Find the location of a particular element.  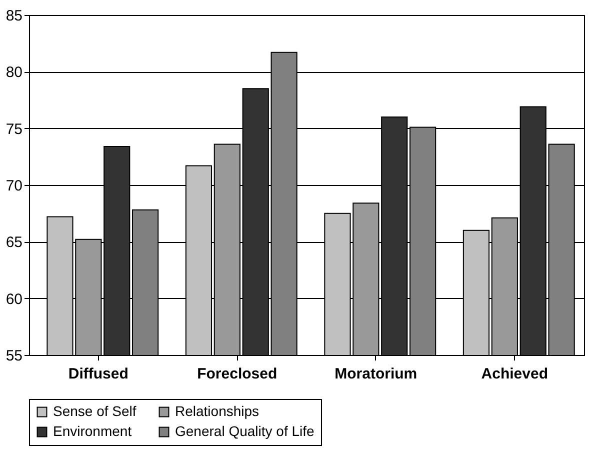

y-tick-label: 75 is located at coordinates (14, 129).